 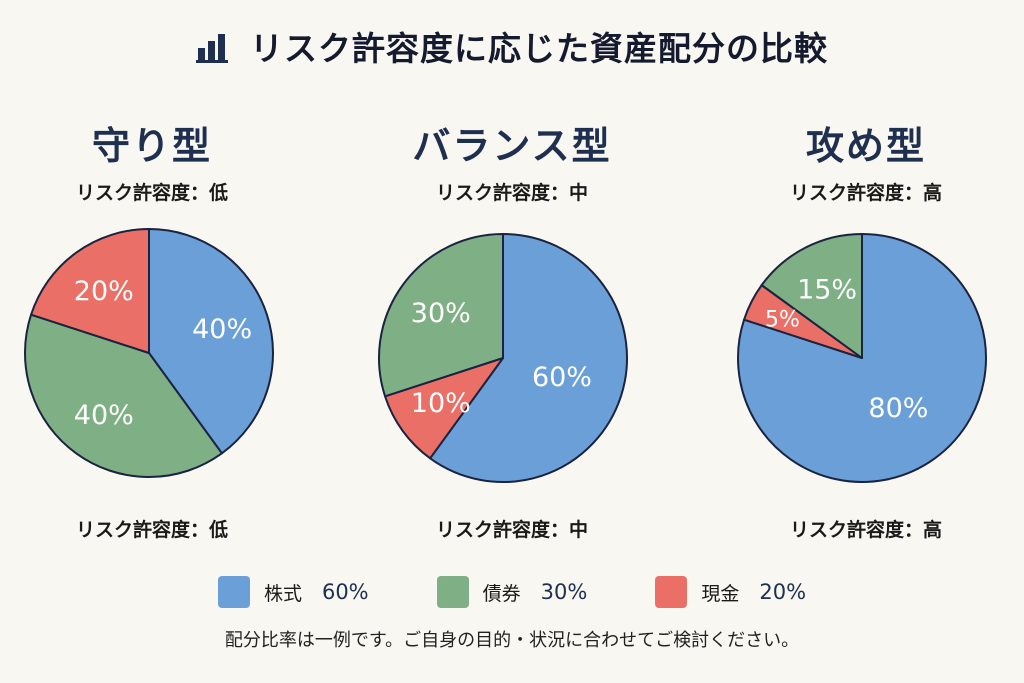 I want to click on legend-value: 60%, so click(x=345, y=592).